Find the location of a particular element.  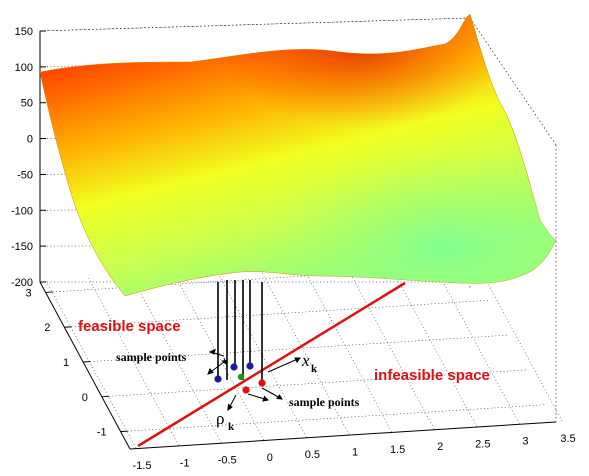

z-tick-label: -50 is located at coordinates (25, 175).